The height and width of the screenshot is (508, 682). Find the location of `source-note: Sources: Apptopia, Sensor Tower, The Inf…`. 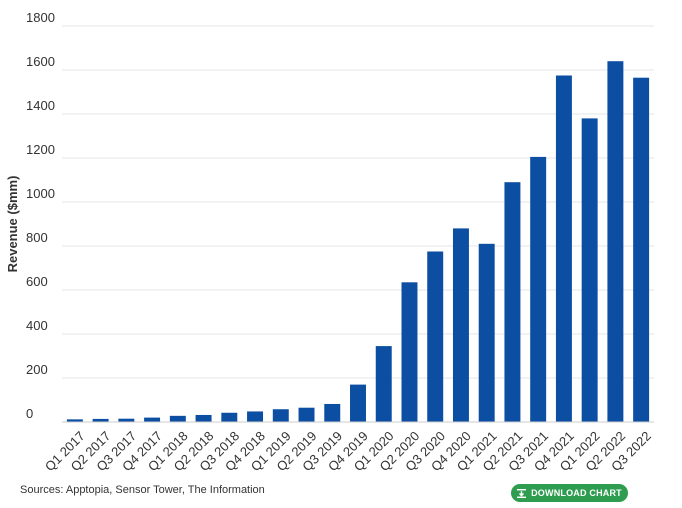

source-note: Sources: Apptopia, Sensor Tower, The Inf… is located at coordinates (142, 490).